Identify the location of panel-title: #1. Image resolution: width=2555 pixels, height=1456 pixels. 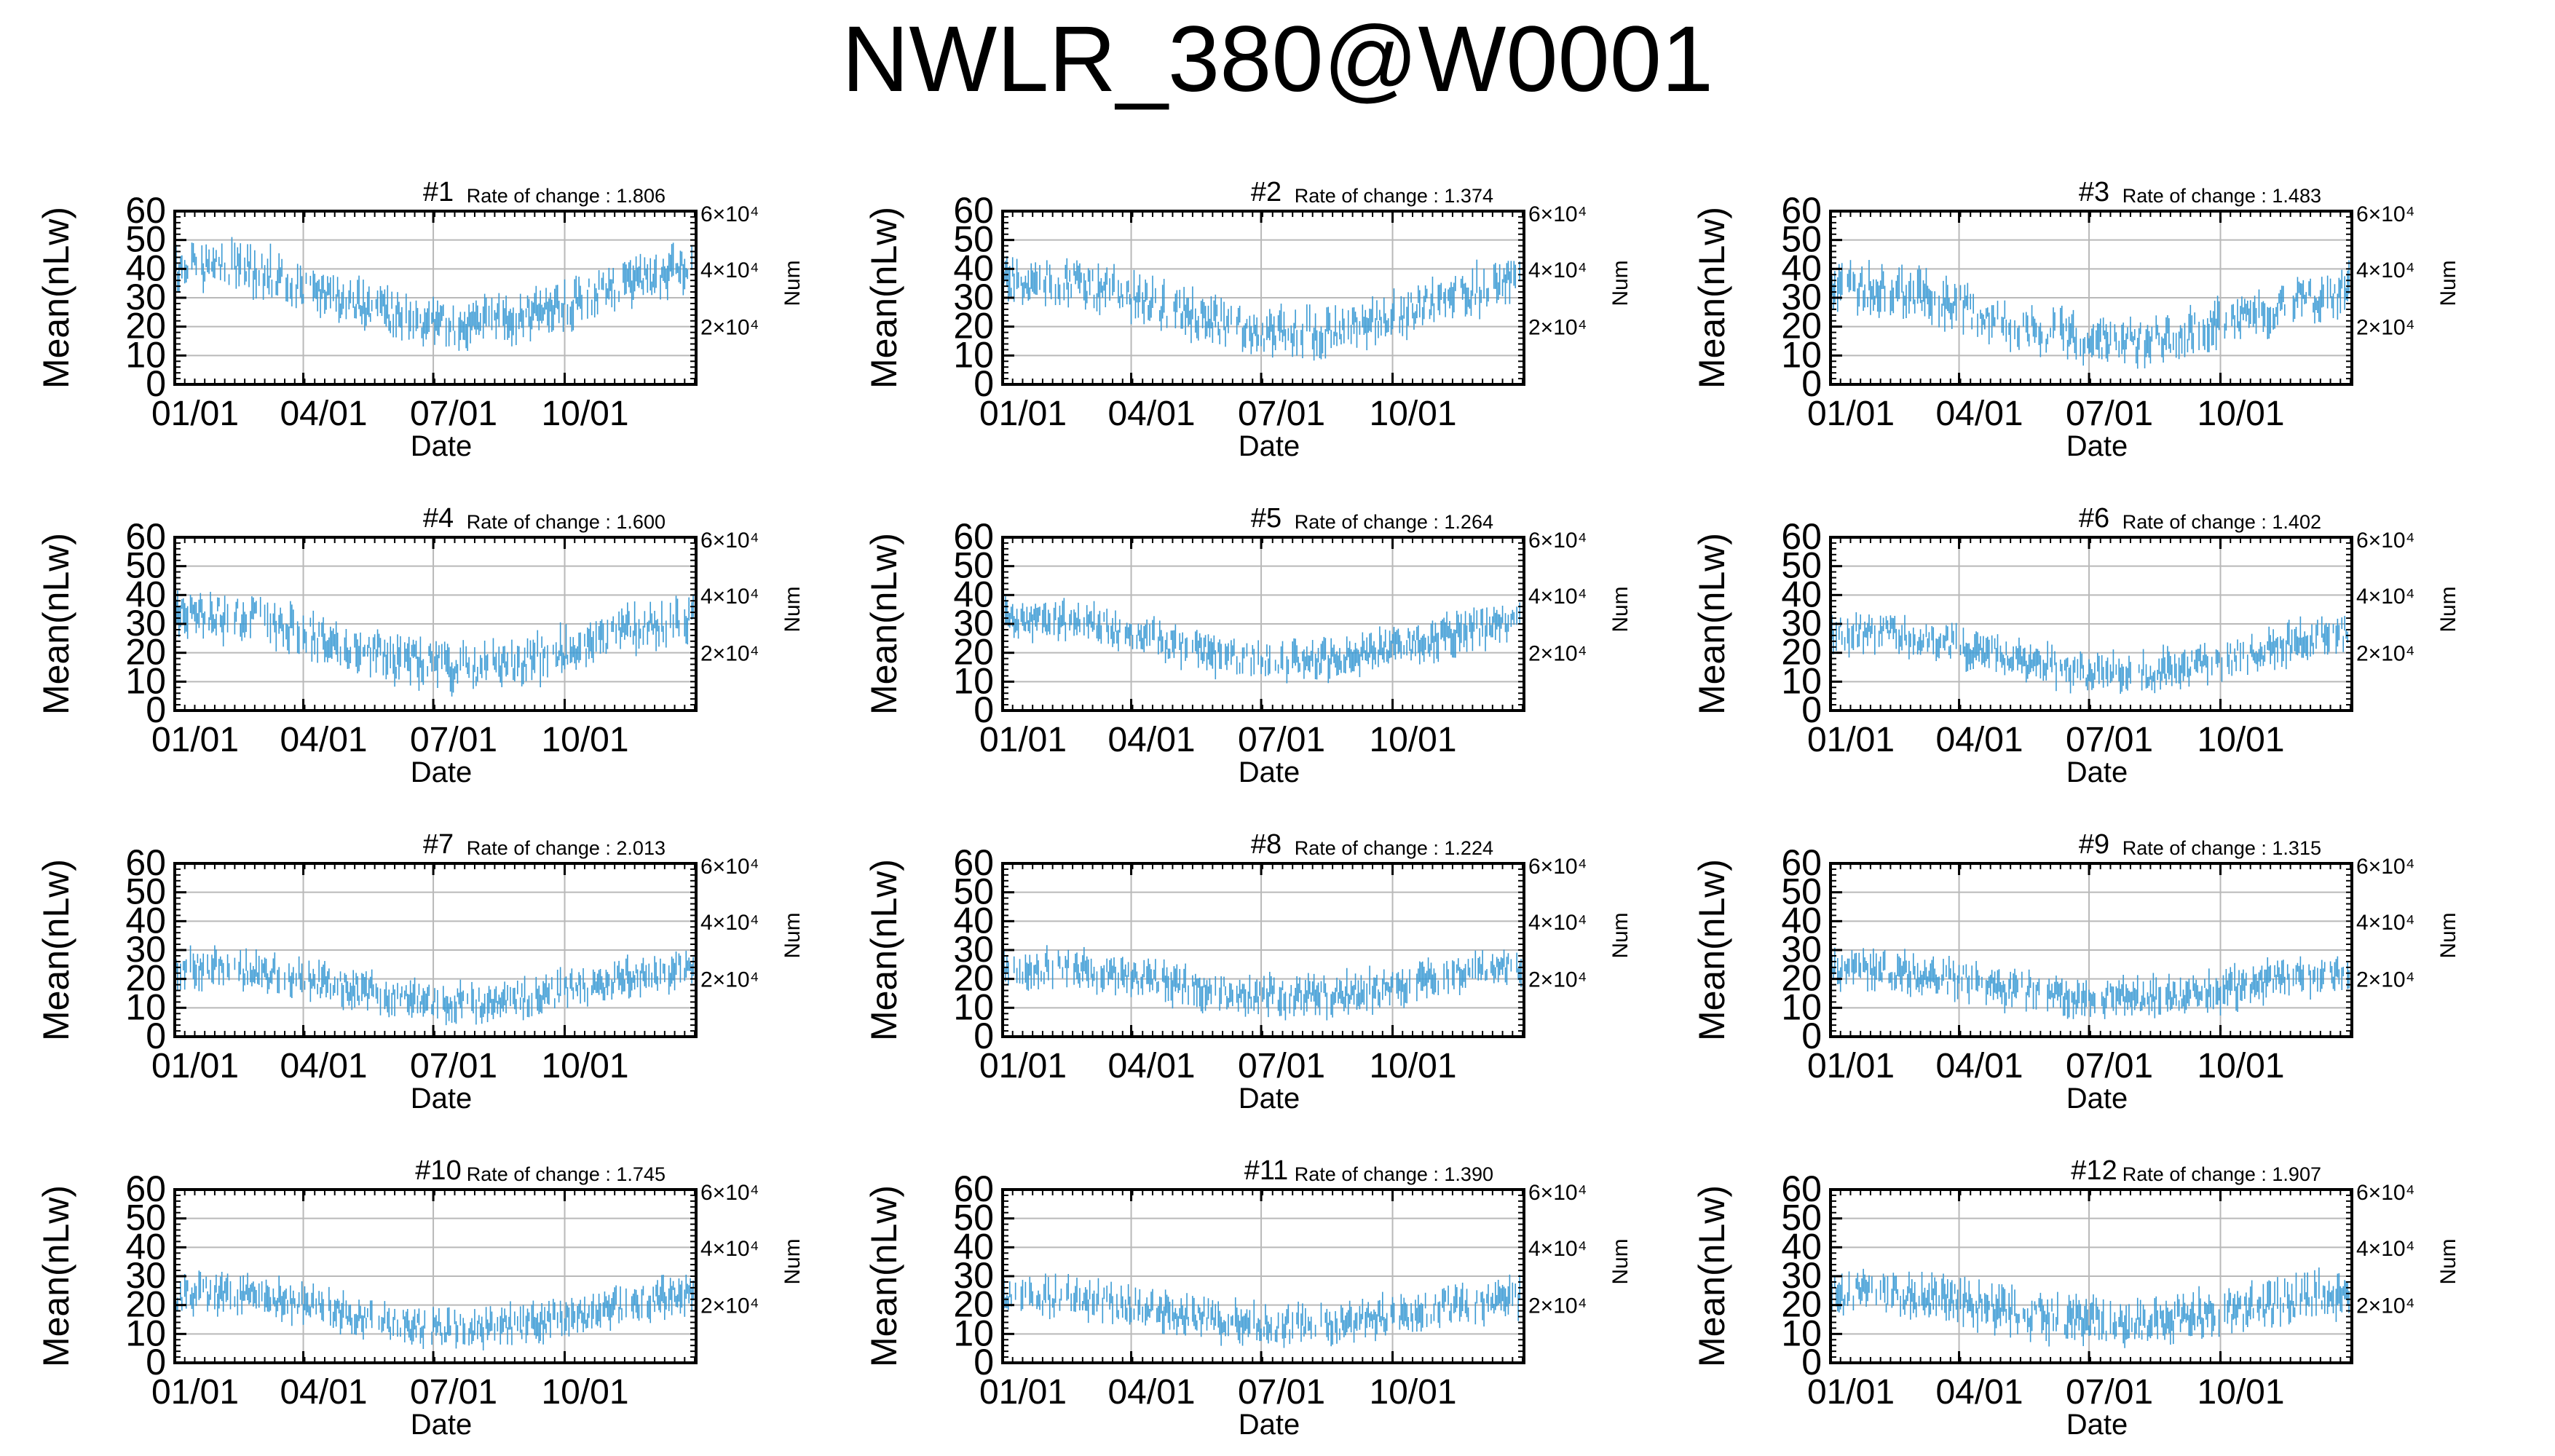
(438, 192).